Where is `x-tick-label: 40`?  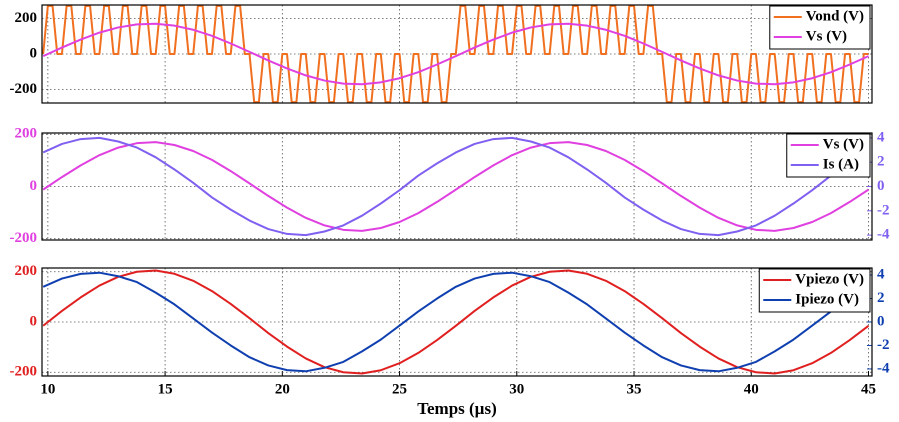 x-tick-label: 40 is located at coordinates (751, 389).